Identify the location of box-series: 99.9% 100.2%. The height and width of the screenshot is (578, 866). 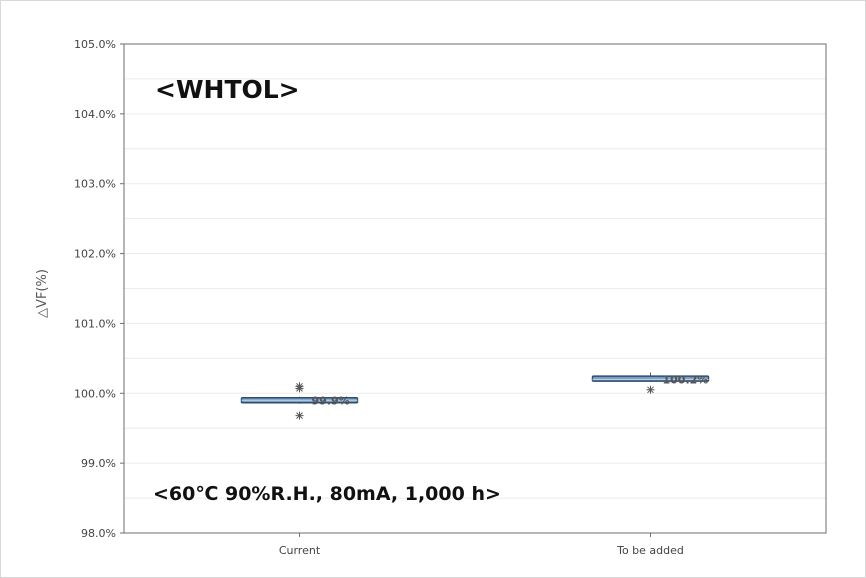
(475, 396).